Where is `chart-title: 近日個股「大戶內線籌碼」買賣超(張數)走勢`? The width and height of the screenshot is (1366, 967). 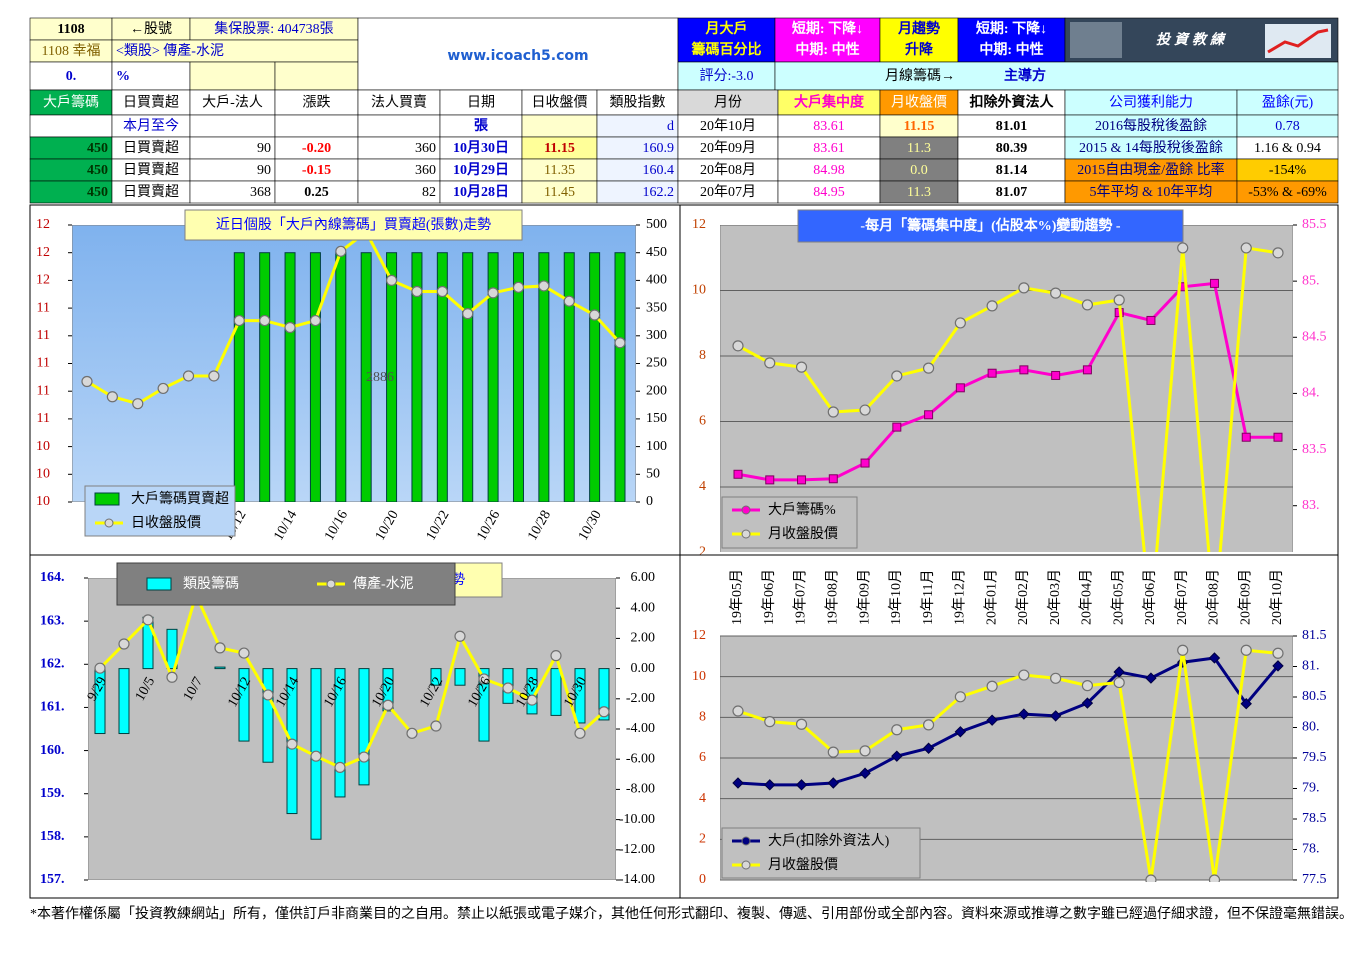 chart-title: 近日個股「大戶內線籌碼」買賣超(張數)走勢 is located at coordinates (353, 225).